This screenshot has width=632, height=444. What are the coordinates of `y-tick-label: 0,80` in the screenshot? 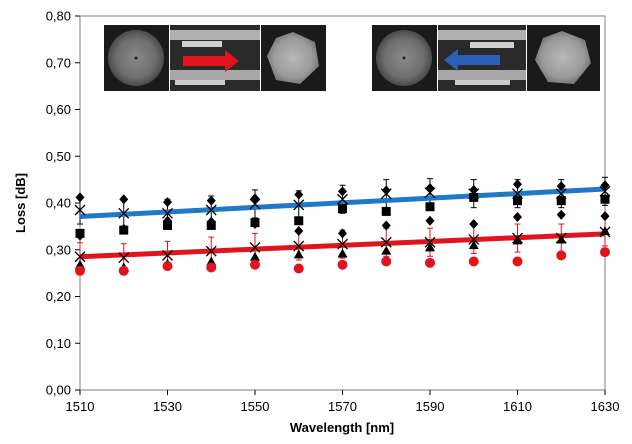 It's located at (58, 16).